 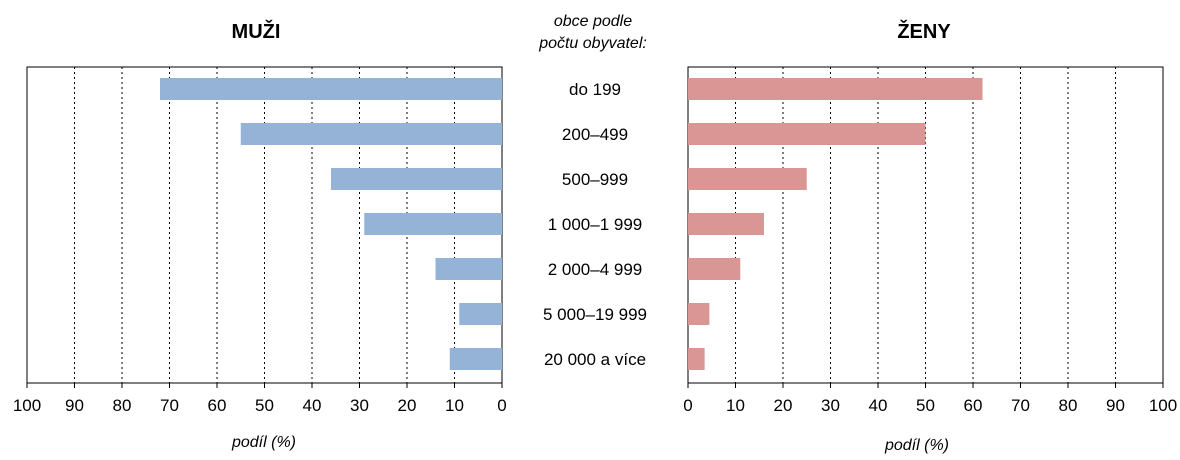 I want to click on tick-label-men-4: 40, so click(x=312, y=405).